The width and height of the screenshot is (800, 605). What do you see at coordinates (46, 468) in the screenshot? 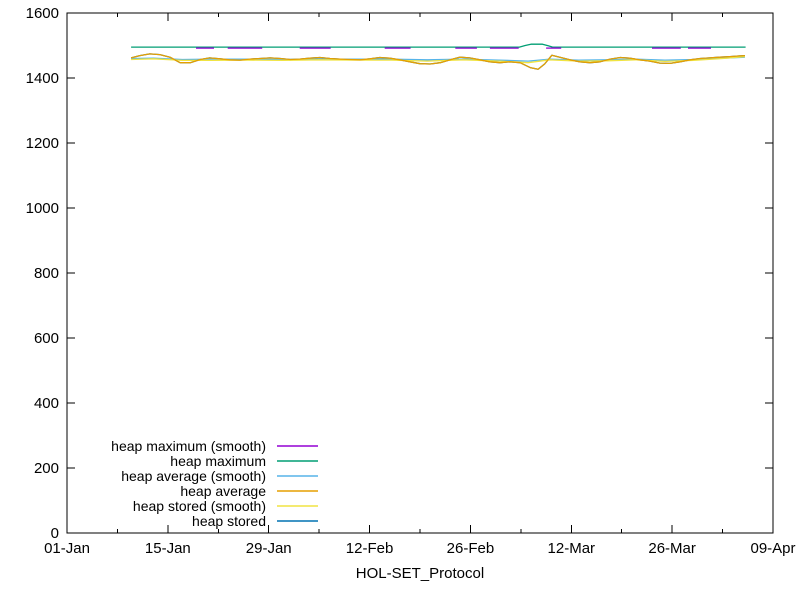
I see `y-tick-label: 200` at bounding box center [46, 468].